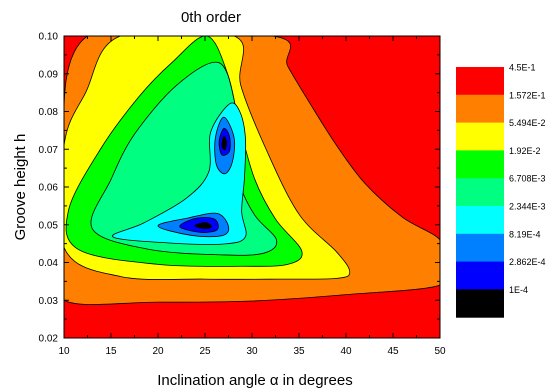 The image size is (548, 390). Describe the element at coordinates (299, 351) in the screenshot. I see `x-tick-label-5: 35` at that location.